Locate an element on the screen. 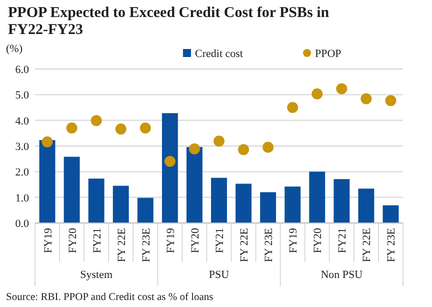  y-tick-label: 4.0 is located at coordinates (22, 121).